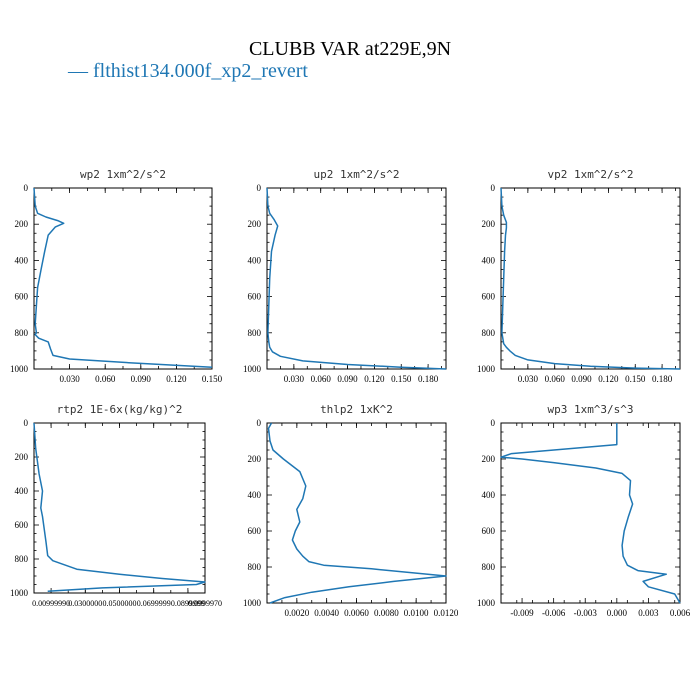 Image resolution: width=700 pixels, height=700 pixels. I want to click on x-tick-label: 0.0699999, so click(154, 603).